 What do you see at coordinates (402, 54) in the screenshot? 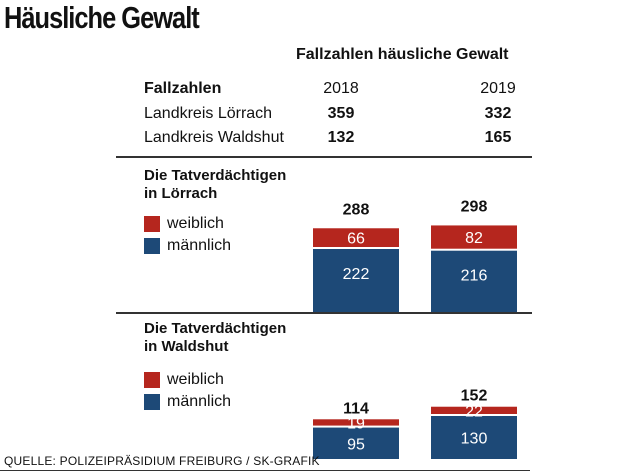
I see `table-subtitle: Fallzahlen häusliche Gewalt` at bounding box center [402, 54].